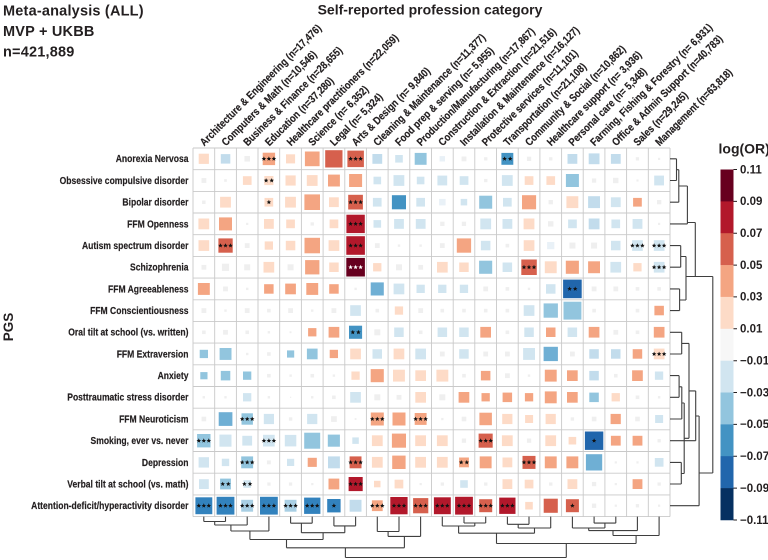  What do you see at coordinates (430, 10) in the screenshot?
I see `svg-text:Self-reported profession categ: Self-reported profession category` at bounding box center [430, 10].